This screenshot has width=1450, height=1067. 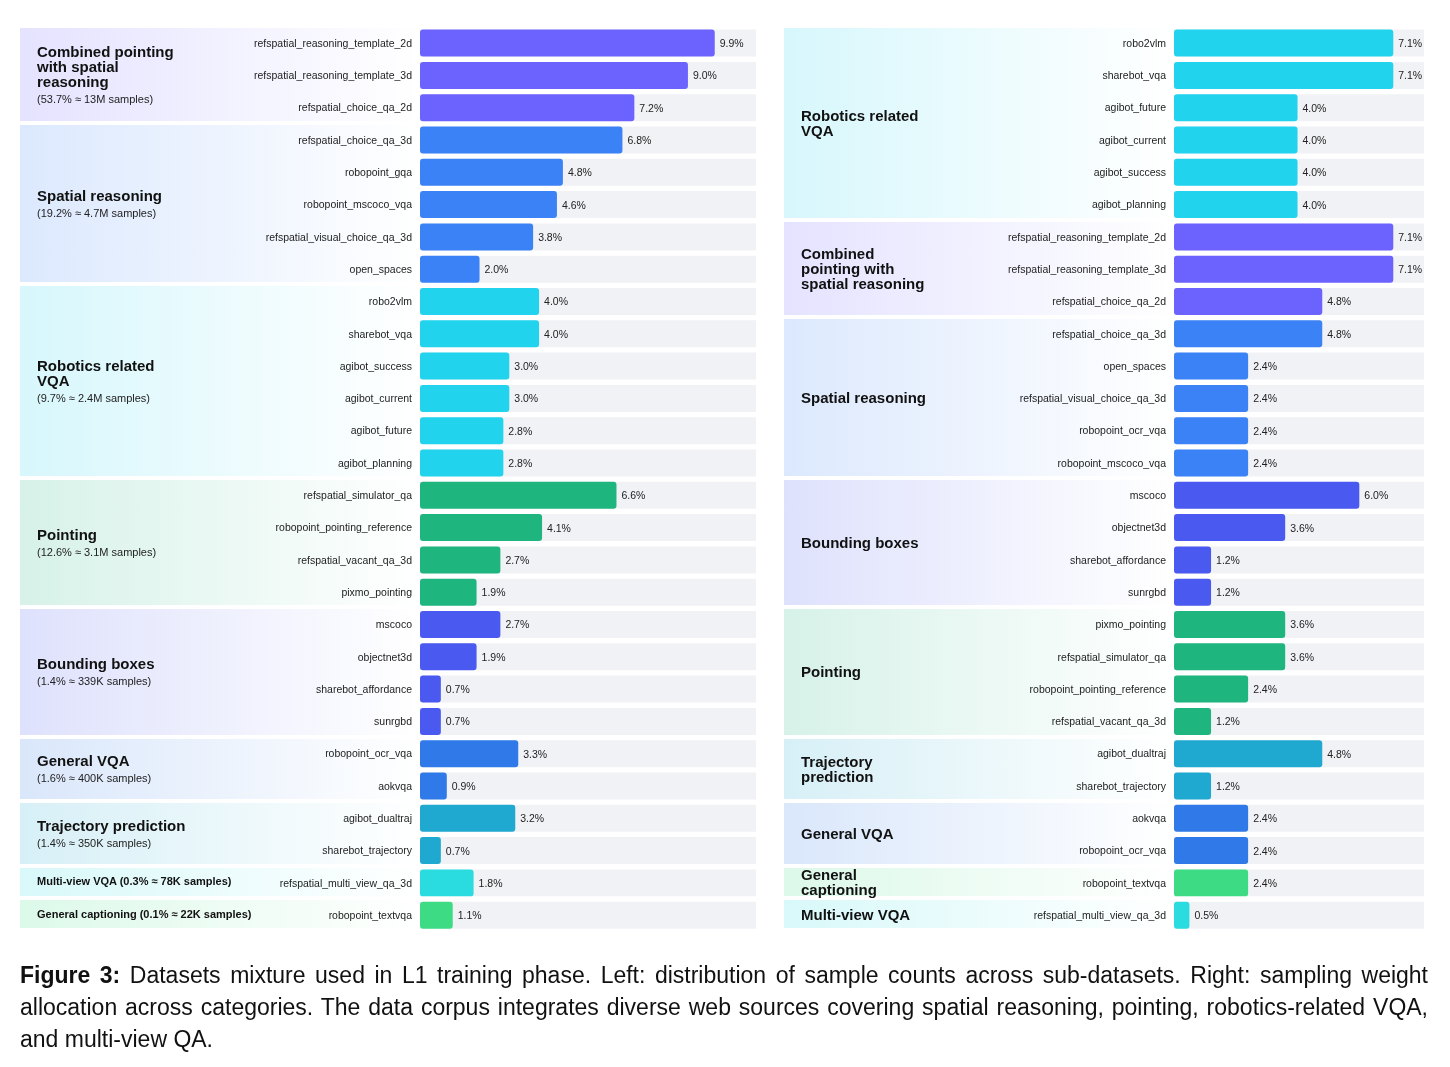 I want to click on y-tick-label: robopoint_mscoco_vqa, so click(x=1112, y=463).